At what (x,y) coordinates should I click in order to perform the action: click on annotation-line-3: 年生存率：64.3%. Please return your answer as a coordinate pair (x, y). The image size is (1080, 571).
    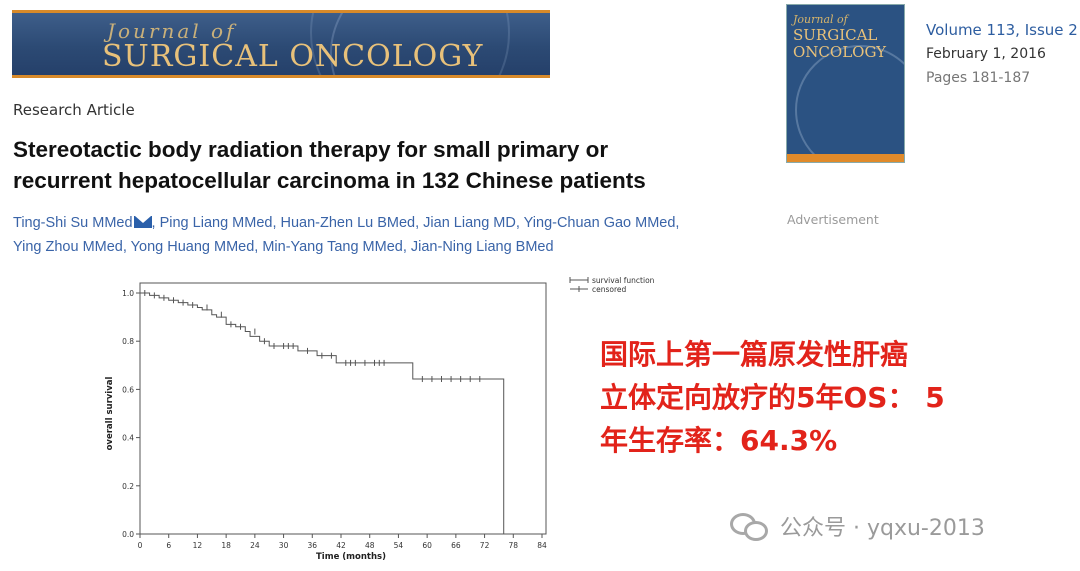
    Looking at the image, I should click on (719, 440).